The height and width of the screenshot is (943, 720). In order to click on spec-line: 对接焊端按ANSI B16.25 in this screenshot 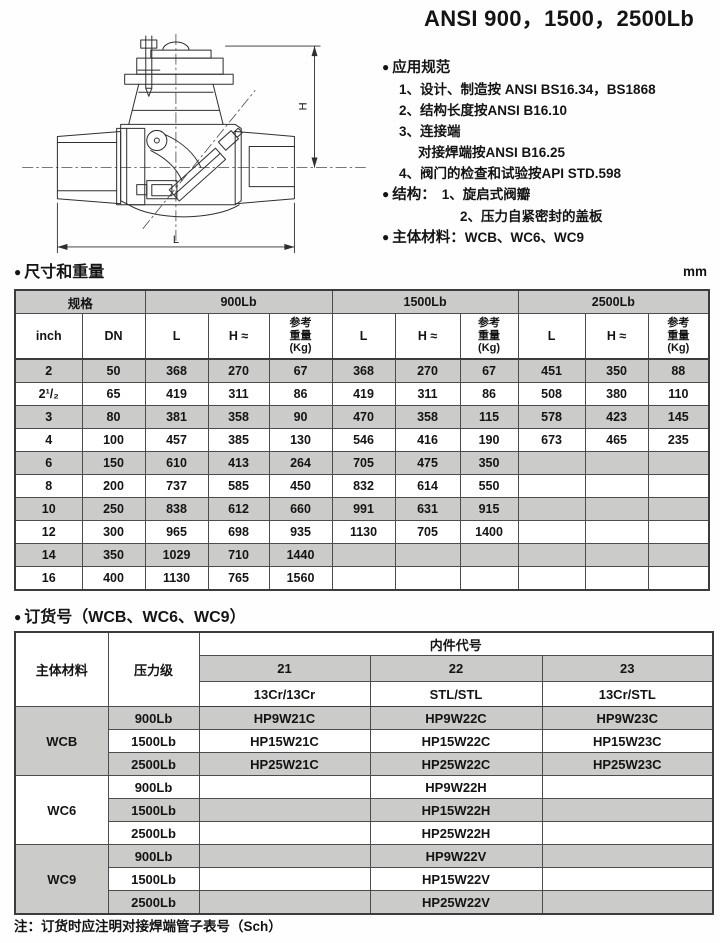, I will do `click(492, 152)`.